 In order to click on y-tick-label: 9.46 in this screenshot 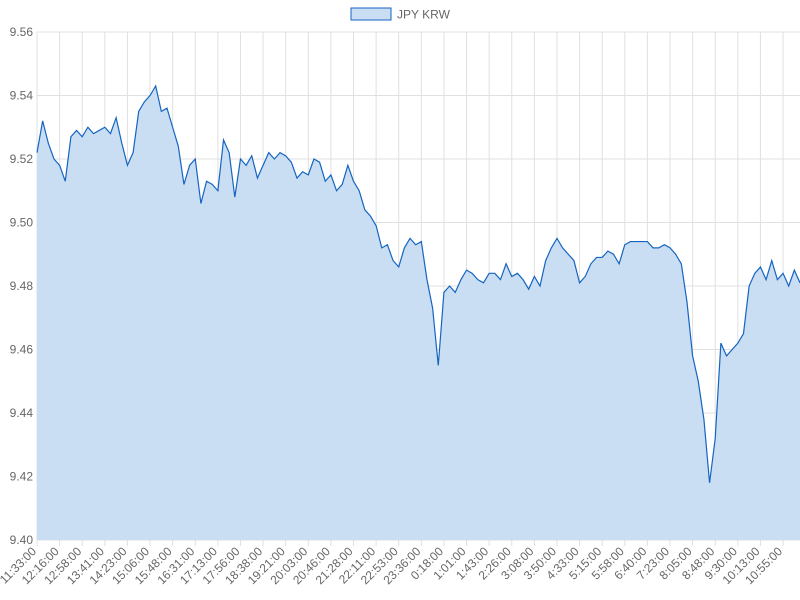, I will do `click(22, 350)`.